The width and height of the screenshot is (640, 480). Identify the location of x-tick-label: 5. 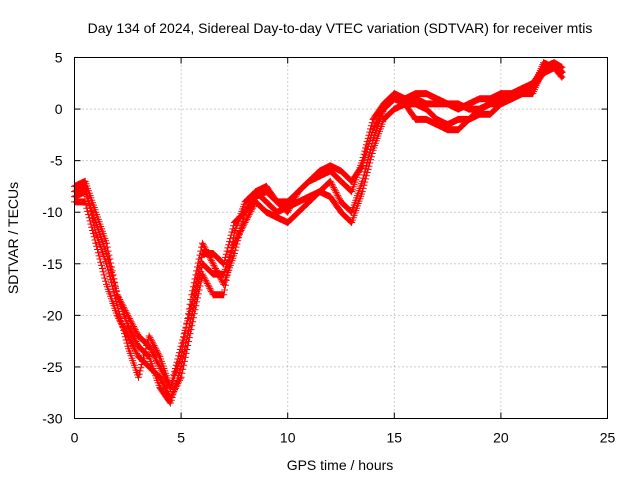
(181, 438).